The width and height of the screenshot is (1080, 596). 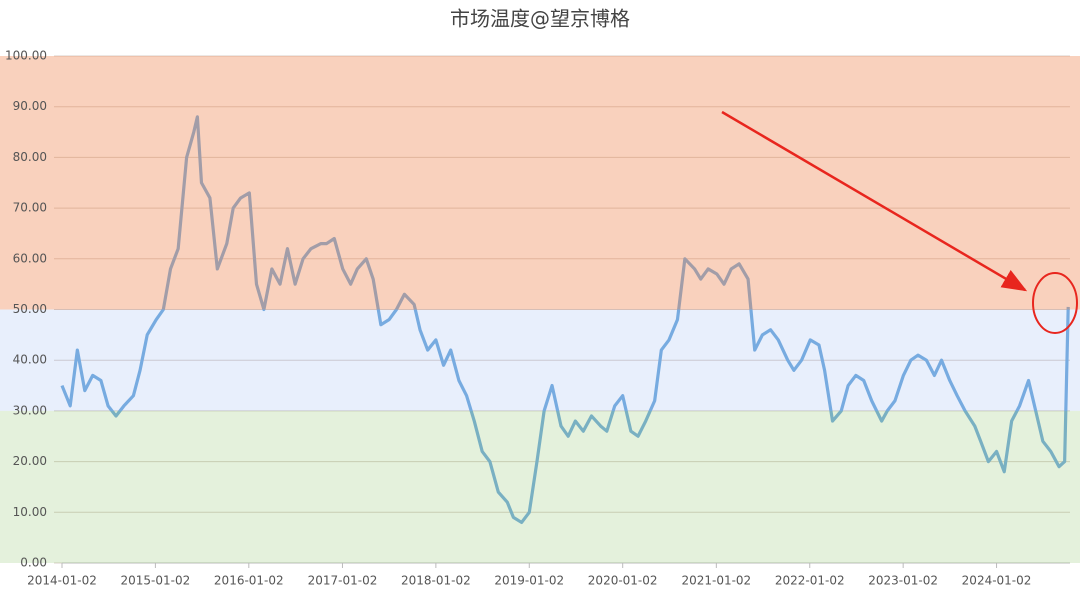 What do you see at coordinates (874, 201) in the screenshot?
I see `arrow` at bounding box center [874, 201].